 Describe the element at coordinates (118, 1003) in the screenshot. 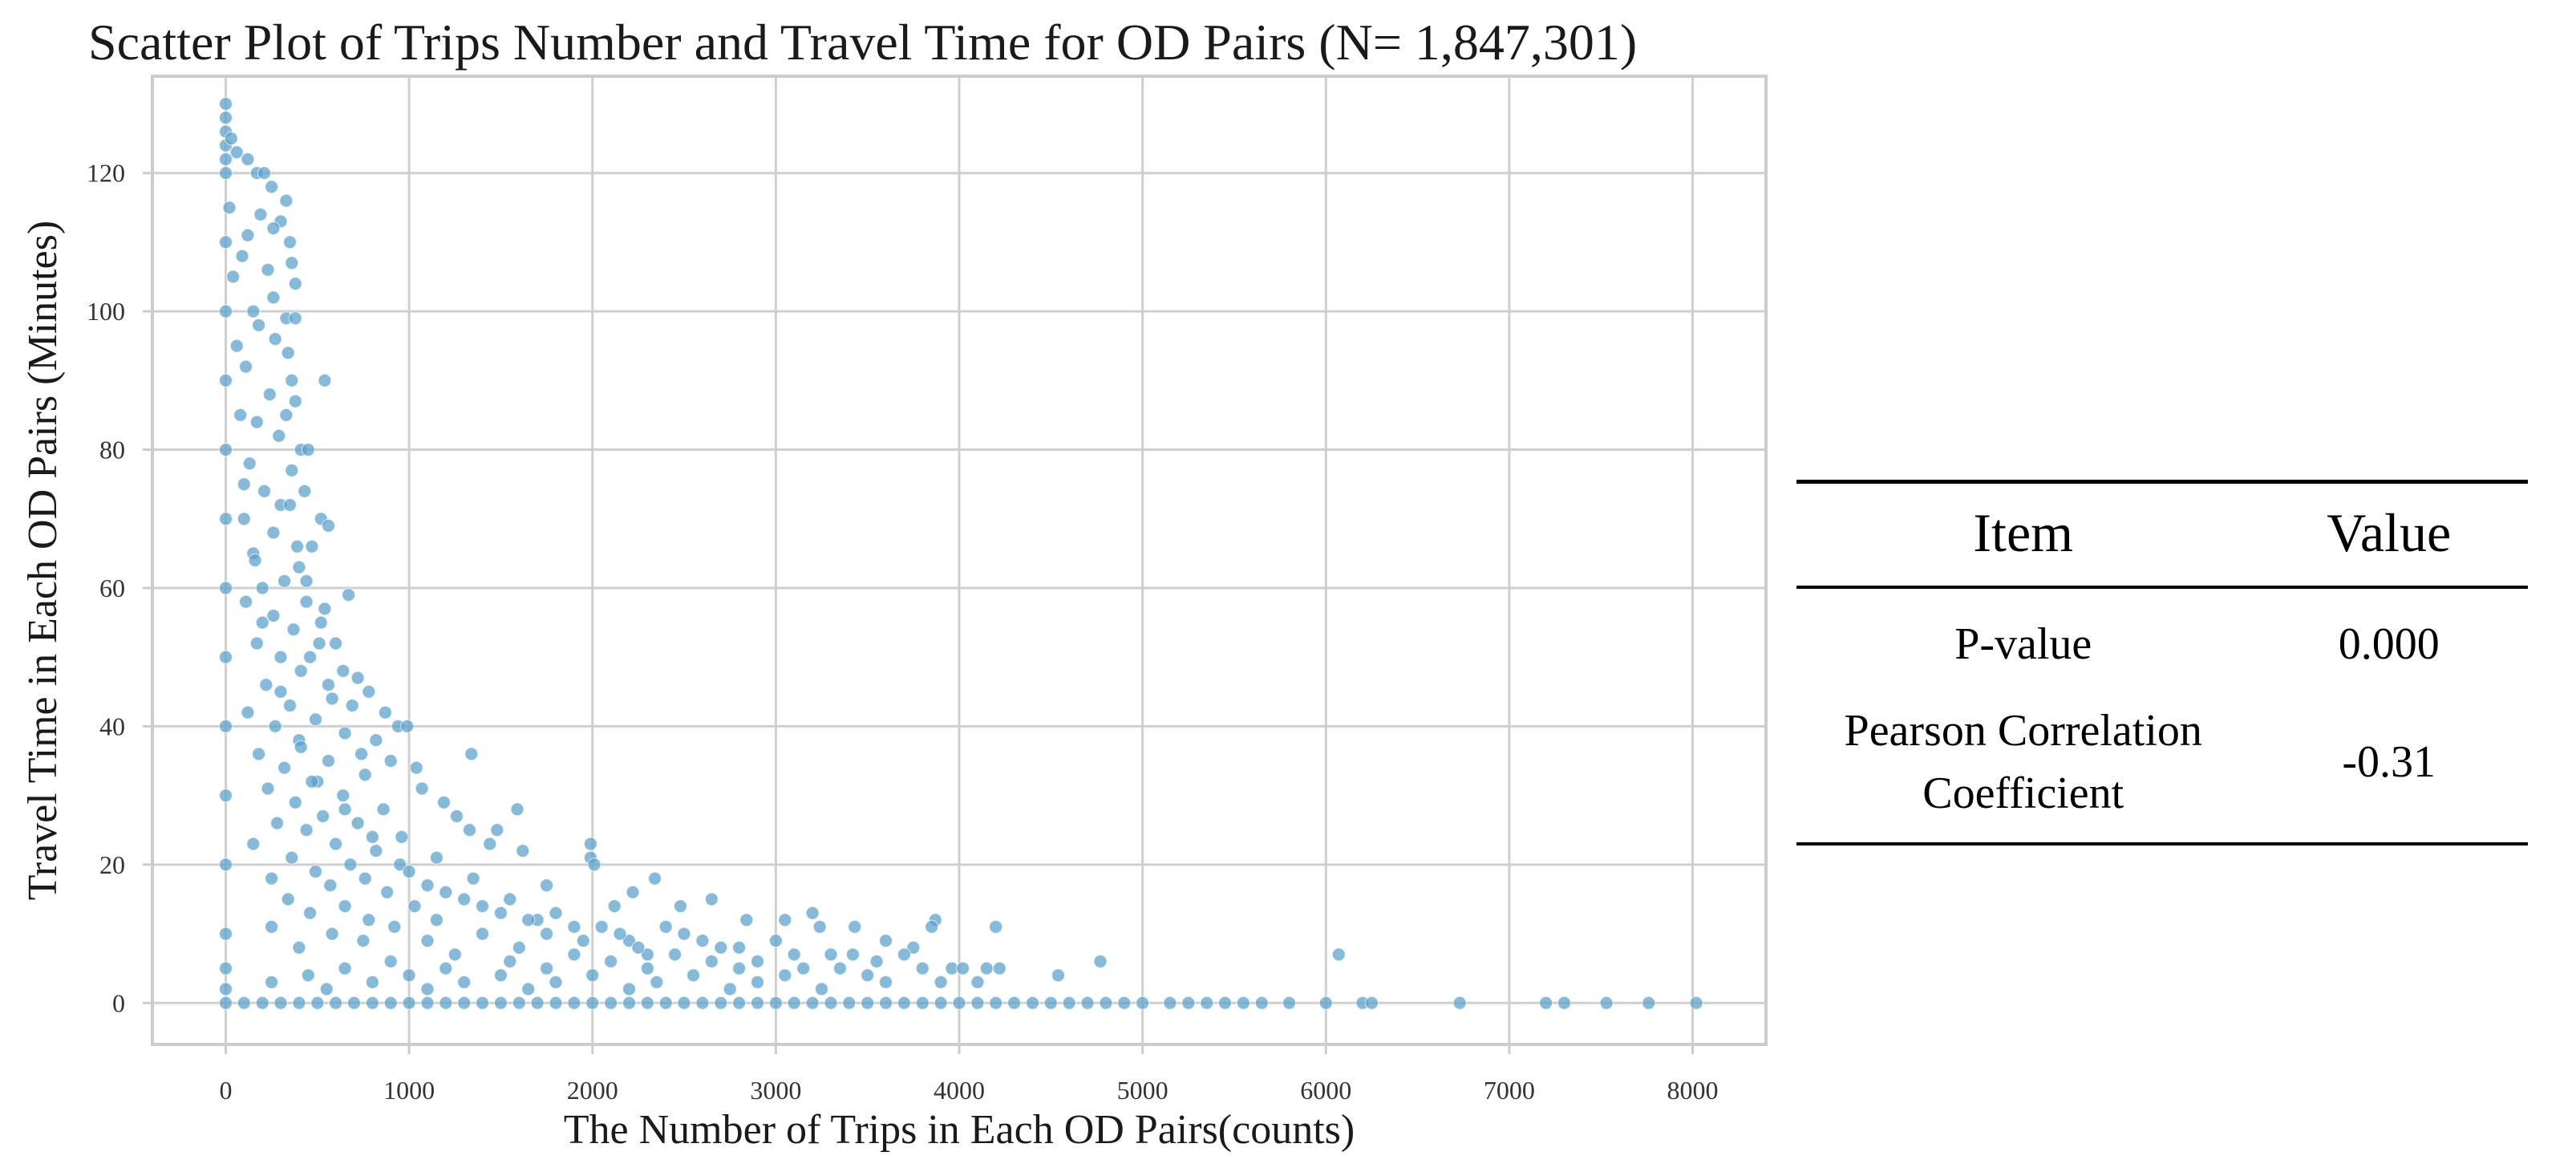

I see `y-tick-label: 0` at that location.